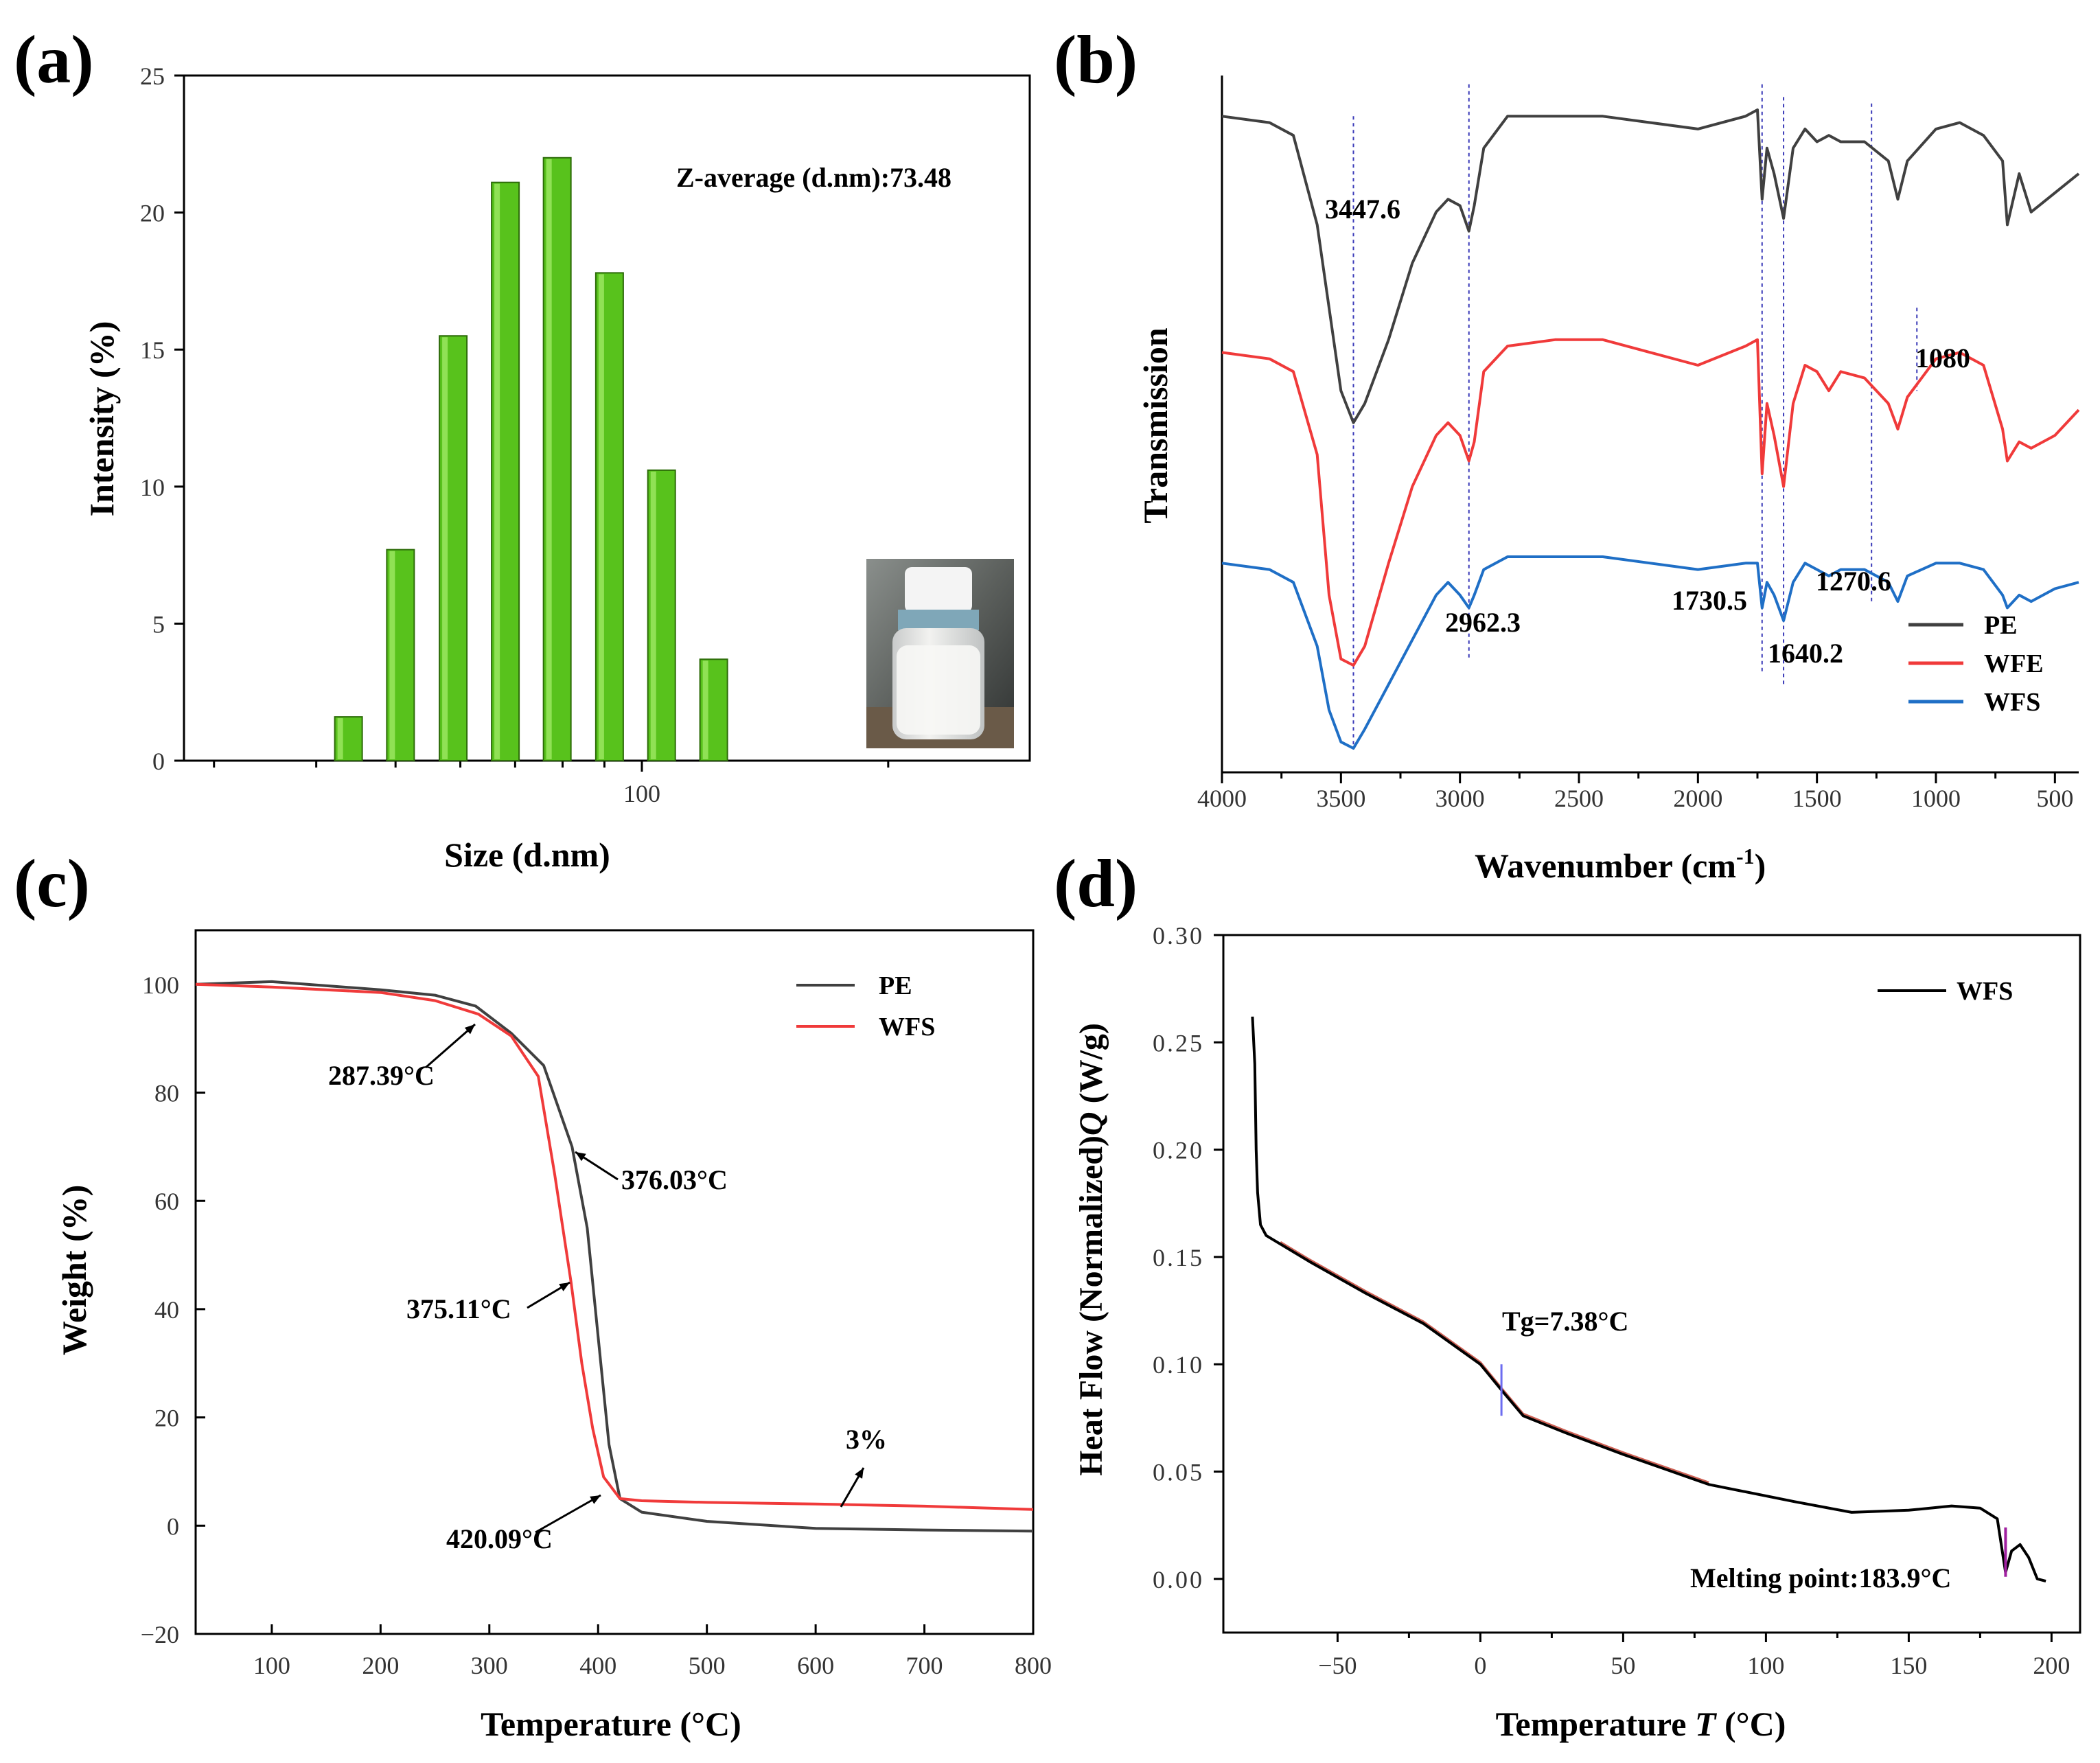 This screenshot has width=2100, height=1763. Describe the element at coordinates (167, 1094) in the screenshot. I see `panel-c-ytick-label: 80` at that location.